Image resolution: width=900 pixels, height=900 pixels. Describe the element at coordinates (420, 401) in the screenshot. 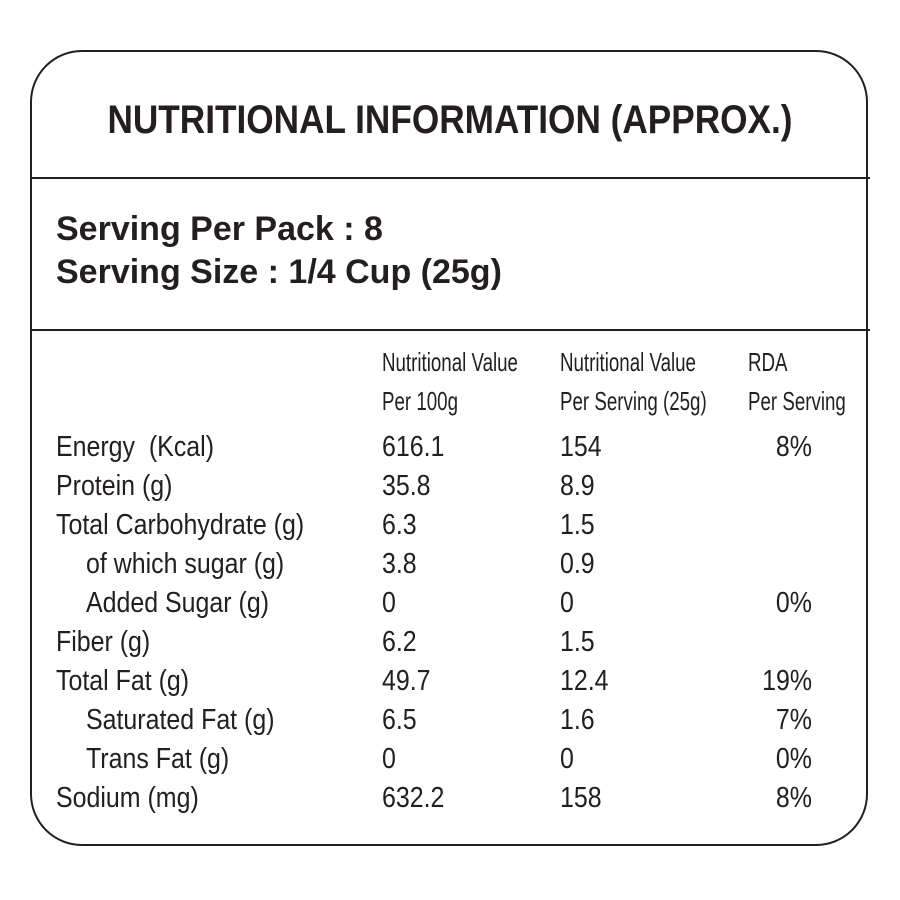

I see `column-header: Per 100g` at that location.